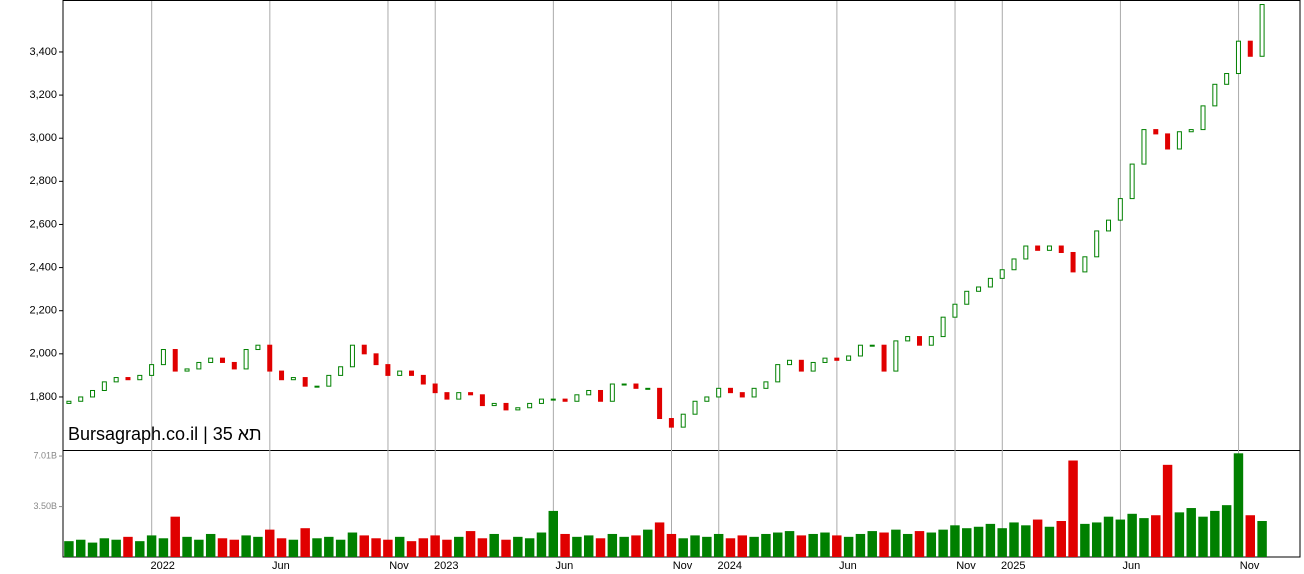 The height and width of the screenshot is (574, 1304). What do you see at coordinates (43, 138) in the screenshot?
I see `y-tick-label: 3,000` at bounding box center [43, 138].